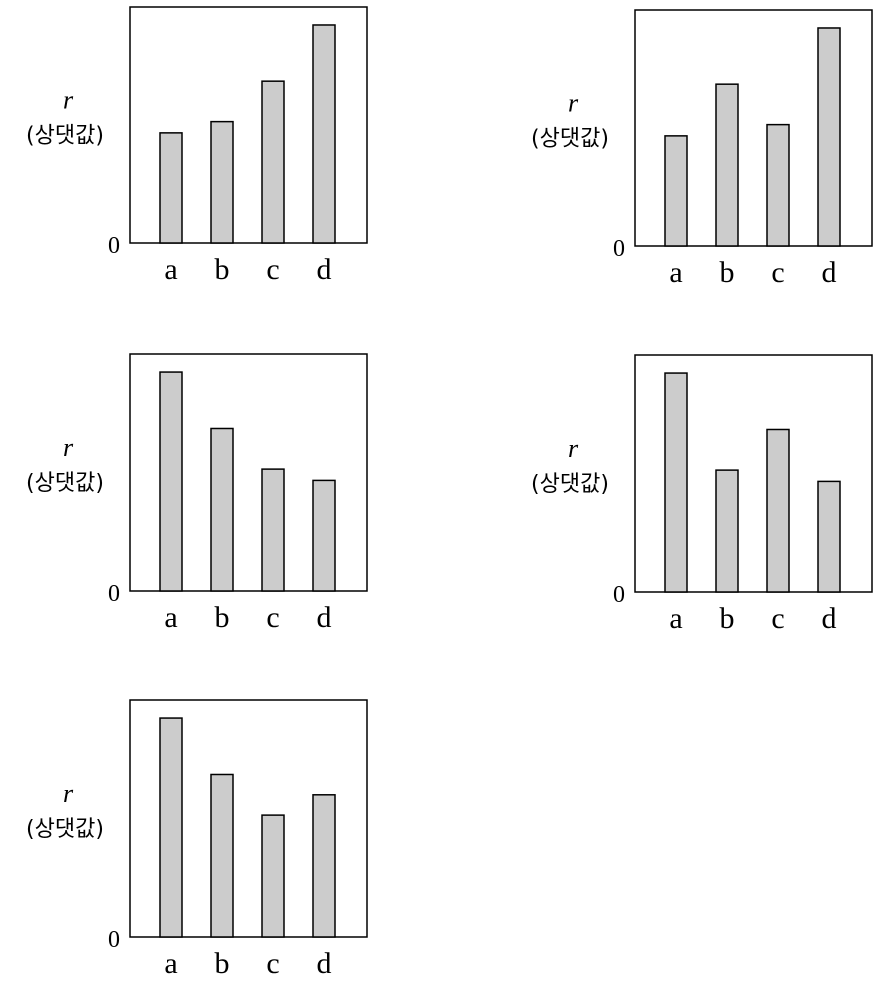 The height and width of the screenshot is (987, 881). Describe the element at coordinates (197, 493) in the screenshot. I see `bar-chart-3: a b c d 0 r (상댓값)` at that location.